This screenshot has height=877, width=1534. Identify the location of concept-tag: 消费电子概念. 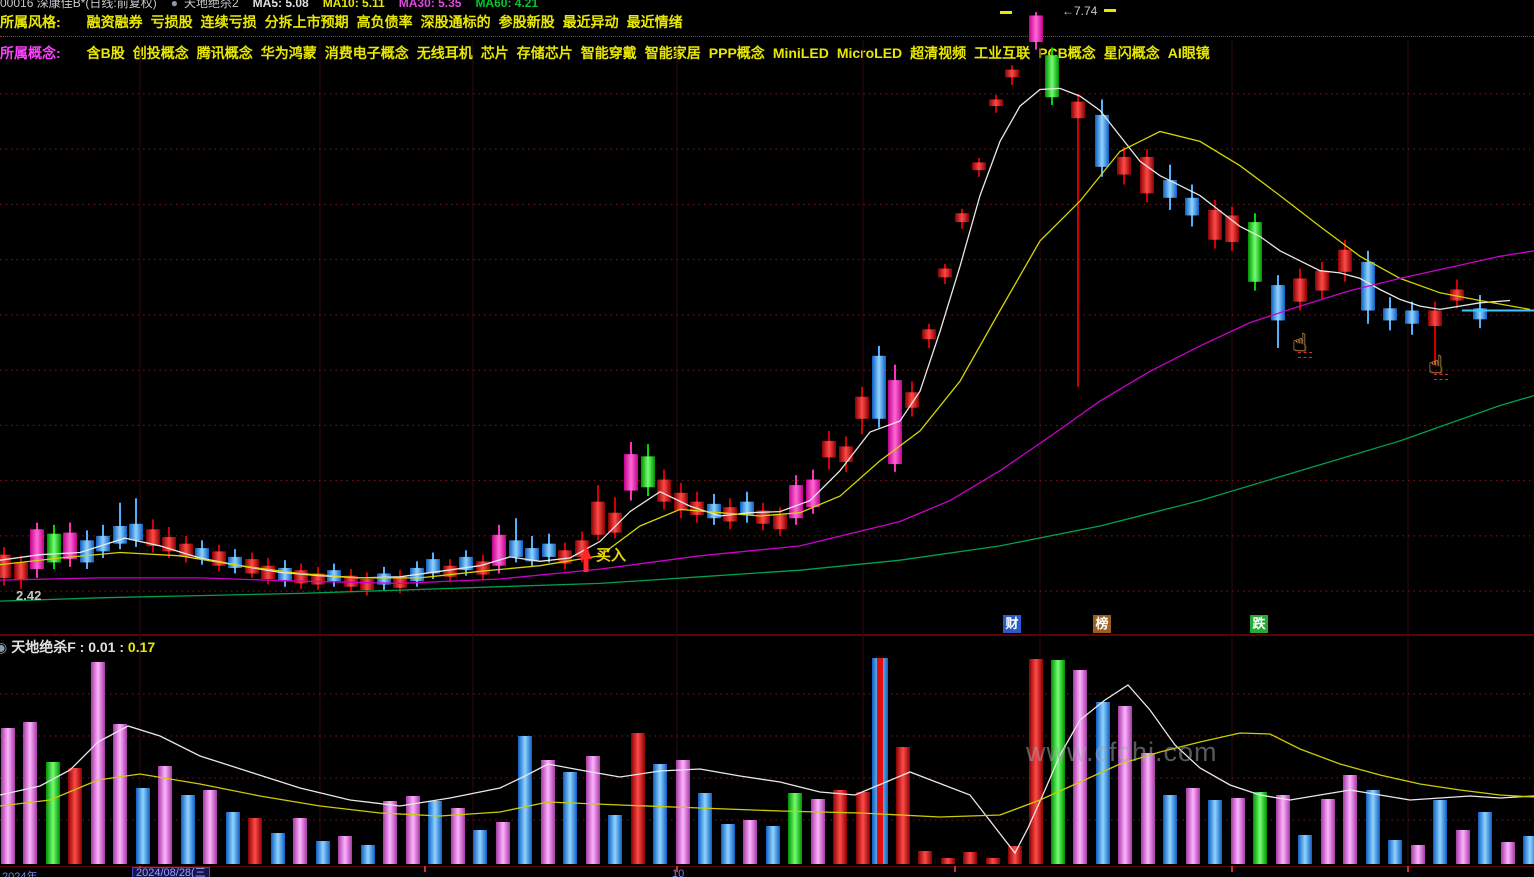
(366, 53).